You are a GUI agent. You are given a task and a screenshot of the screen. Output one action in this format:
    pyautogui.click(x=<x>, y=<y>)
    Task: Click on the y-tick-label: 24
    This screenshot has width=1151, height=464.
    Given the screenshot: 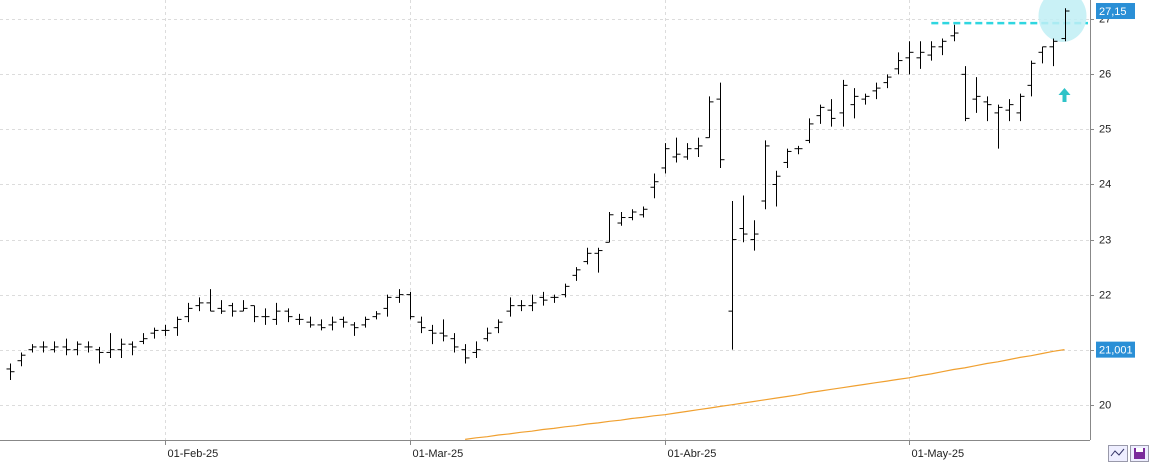 What is the action you would take?
    pyautogui.click(x=1105, y=184)
    